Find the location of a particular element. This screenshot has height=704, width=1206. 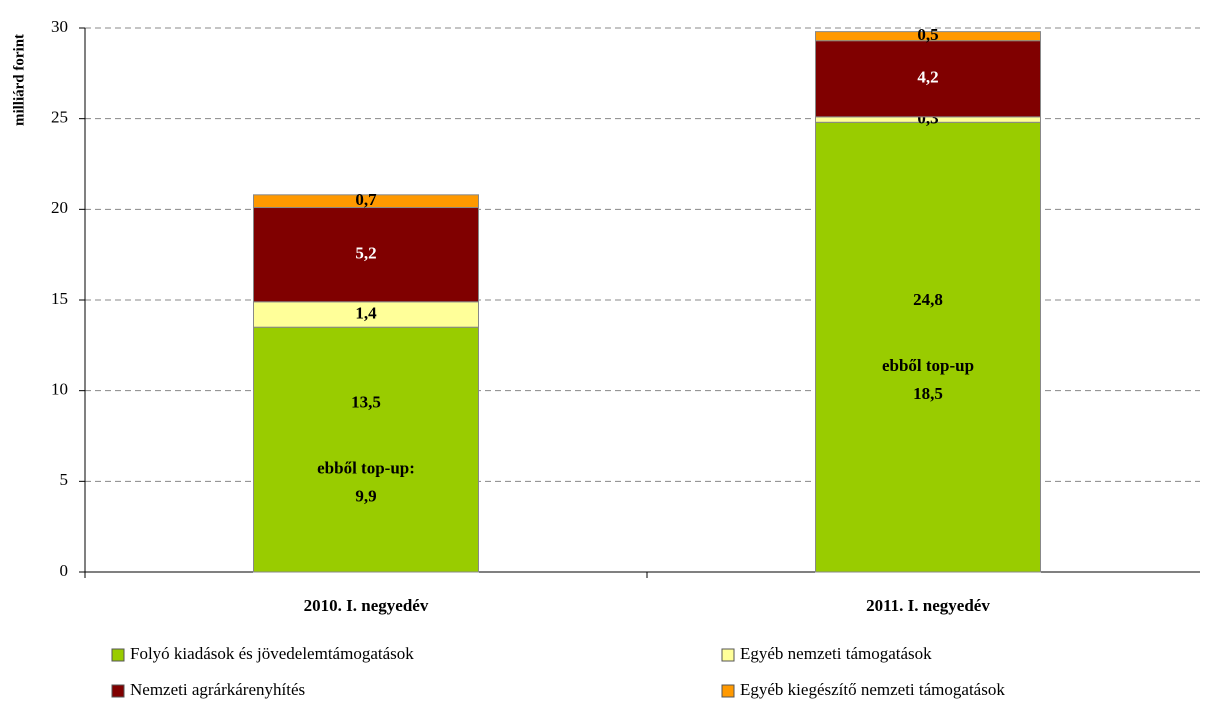

legend-label: Egyéb kiegészítő nemzeti támogatások is located at coordinates (872, 689).